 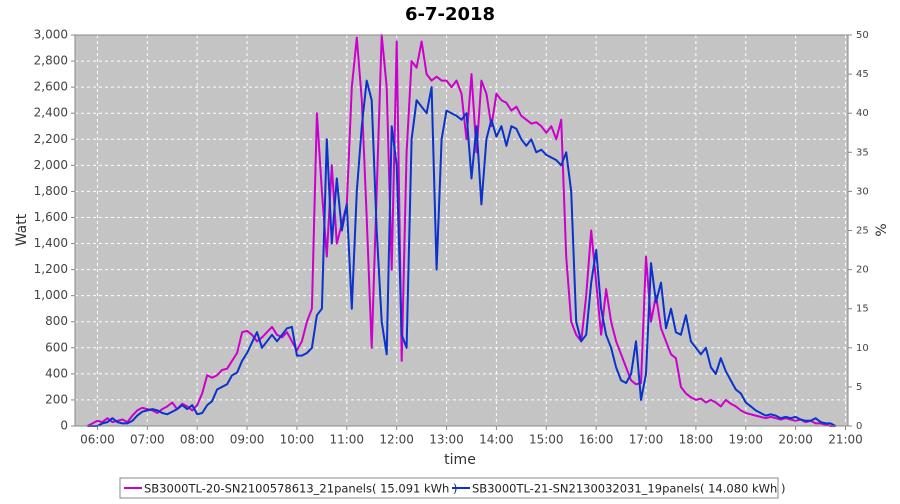 What do you see at coordinates (862, 231) in the screenshot?
I see `y2-tick-label: 25` at bounding box center [862, 231].